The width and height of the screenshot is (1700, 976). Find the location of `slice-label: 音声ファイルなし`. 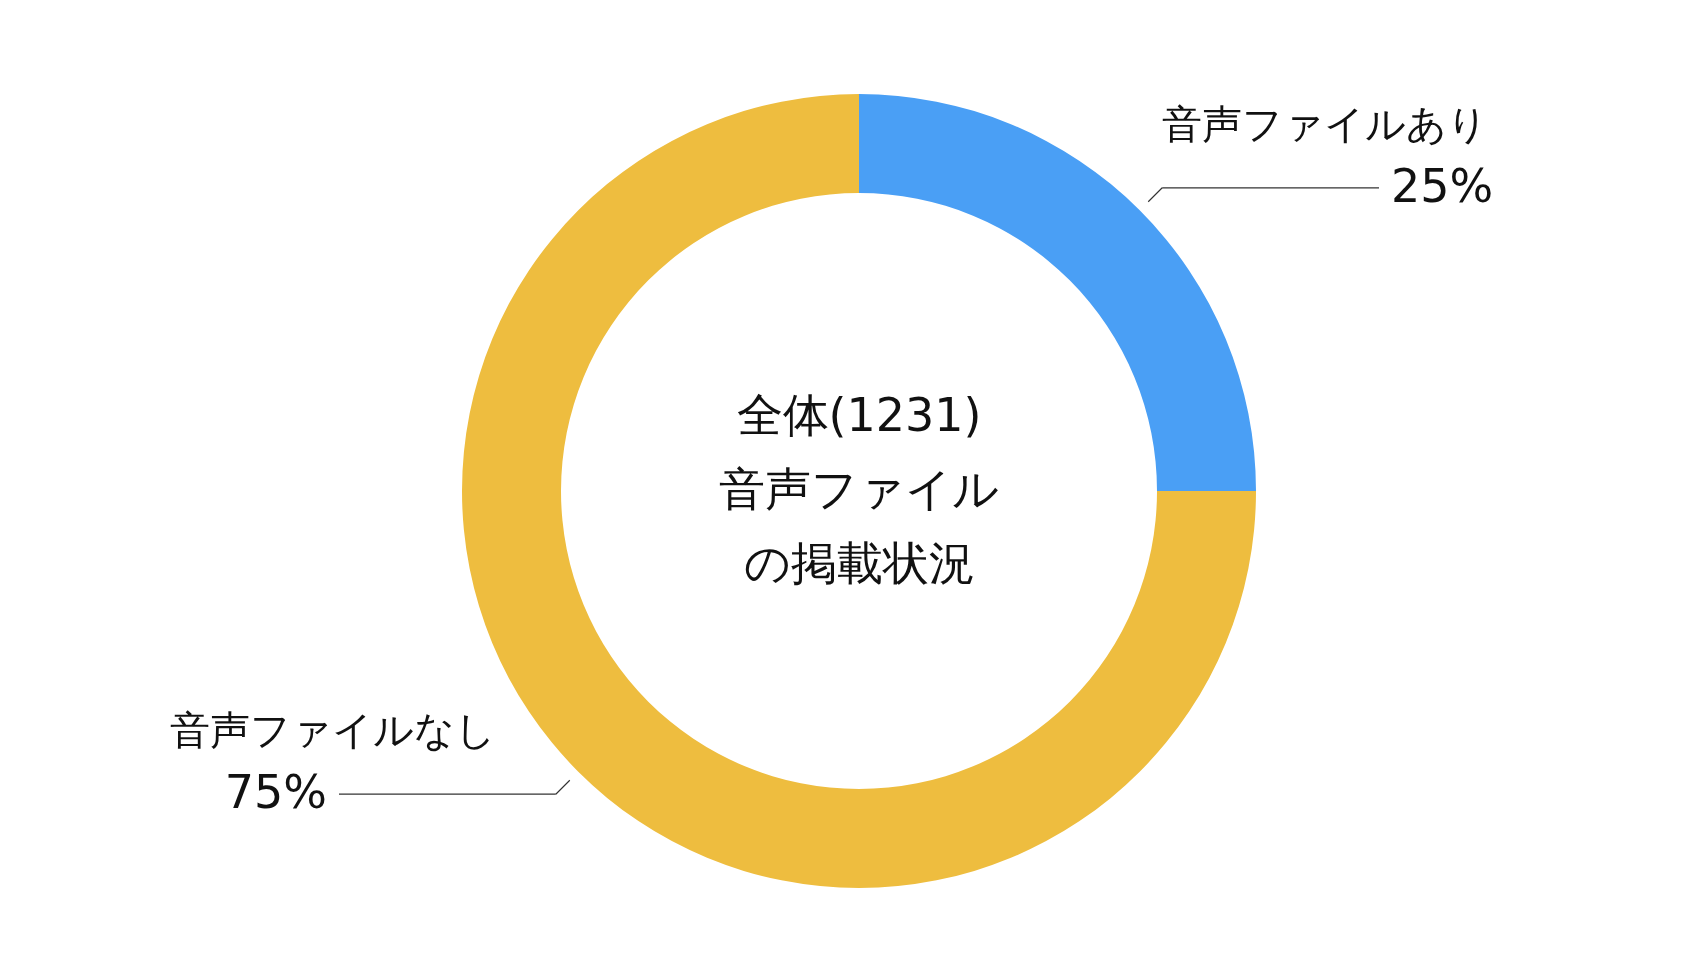

slice-label: 音声ファイルなし is located at coordinates (332, 730).